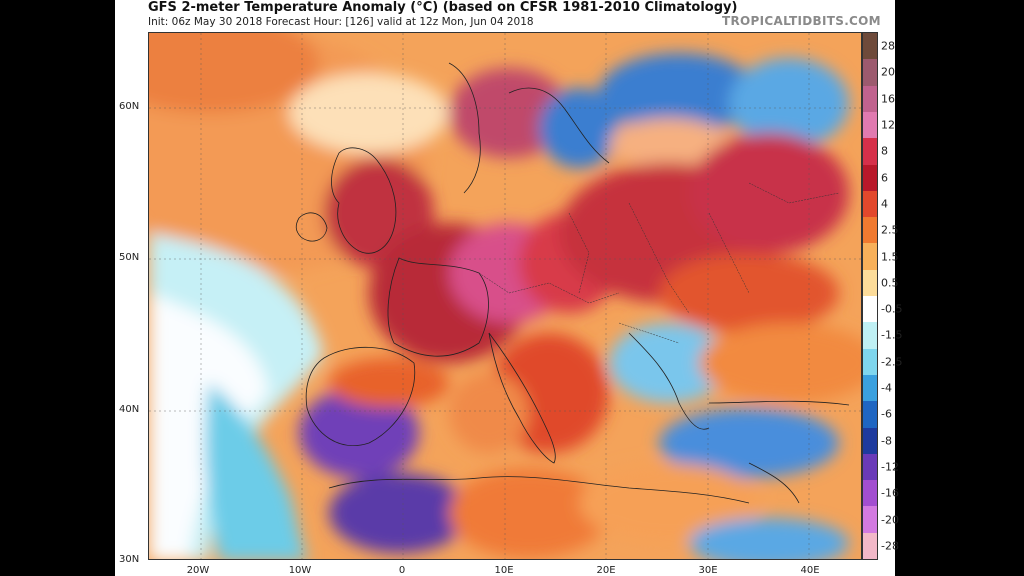 The width and height of the screenshot is (1024, 576). Describe the element at coordinates (890, 257) in the screenshot. I see `colorbar-label: 1.5` at that location.